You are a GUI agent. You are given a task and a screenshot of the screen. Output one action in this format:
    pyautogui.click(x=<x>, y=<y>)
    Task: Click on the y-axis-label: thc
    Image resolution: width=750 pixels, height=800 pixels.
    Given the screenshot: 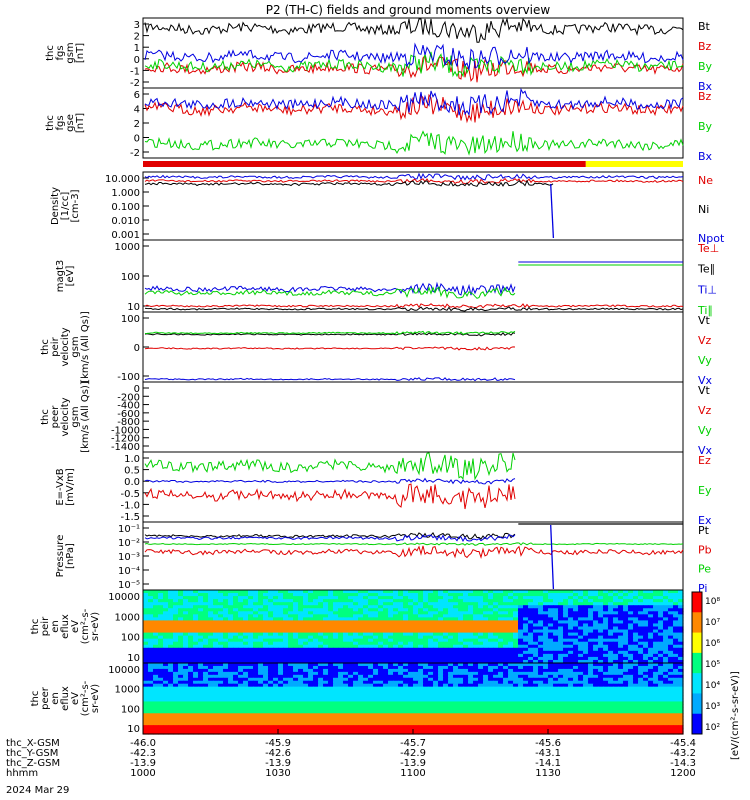 What is the action you would take?
    pyautogui.click(x=45, y=417)
    